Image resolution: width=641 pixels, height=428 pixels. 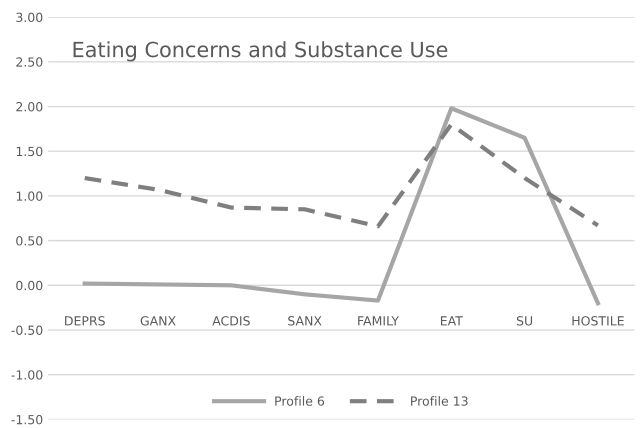 I want to click on y-tick-label: 2.50, so click(x=29, y=62).